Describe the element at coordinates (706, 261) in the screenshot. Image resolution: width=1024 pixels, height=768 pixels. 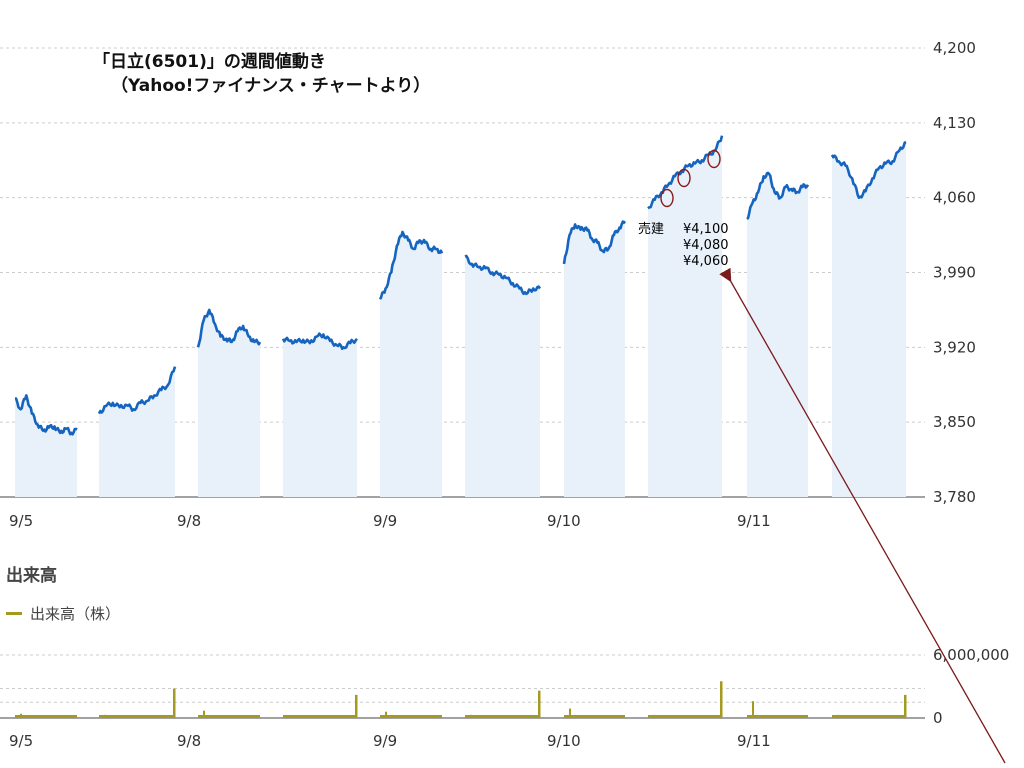
I see `sell-price-3: ¥4,060` at that location.